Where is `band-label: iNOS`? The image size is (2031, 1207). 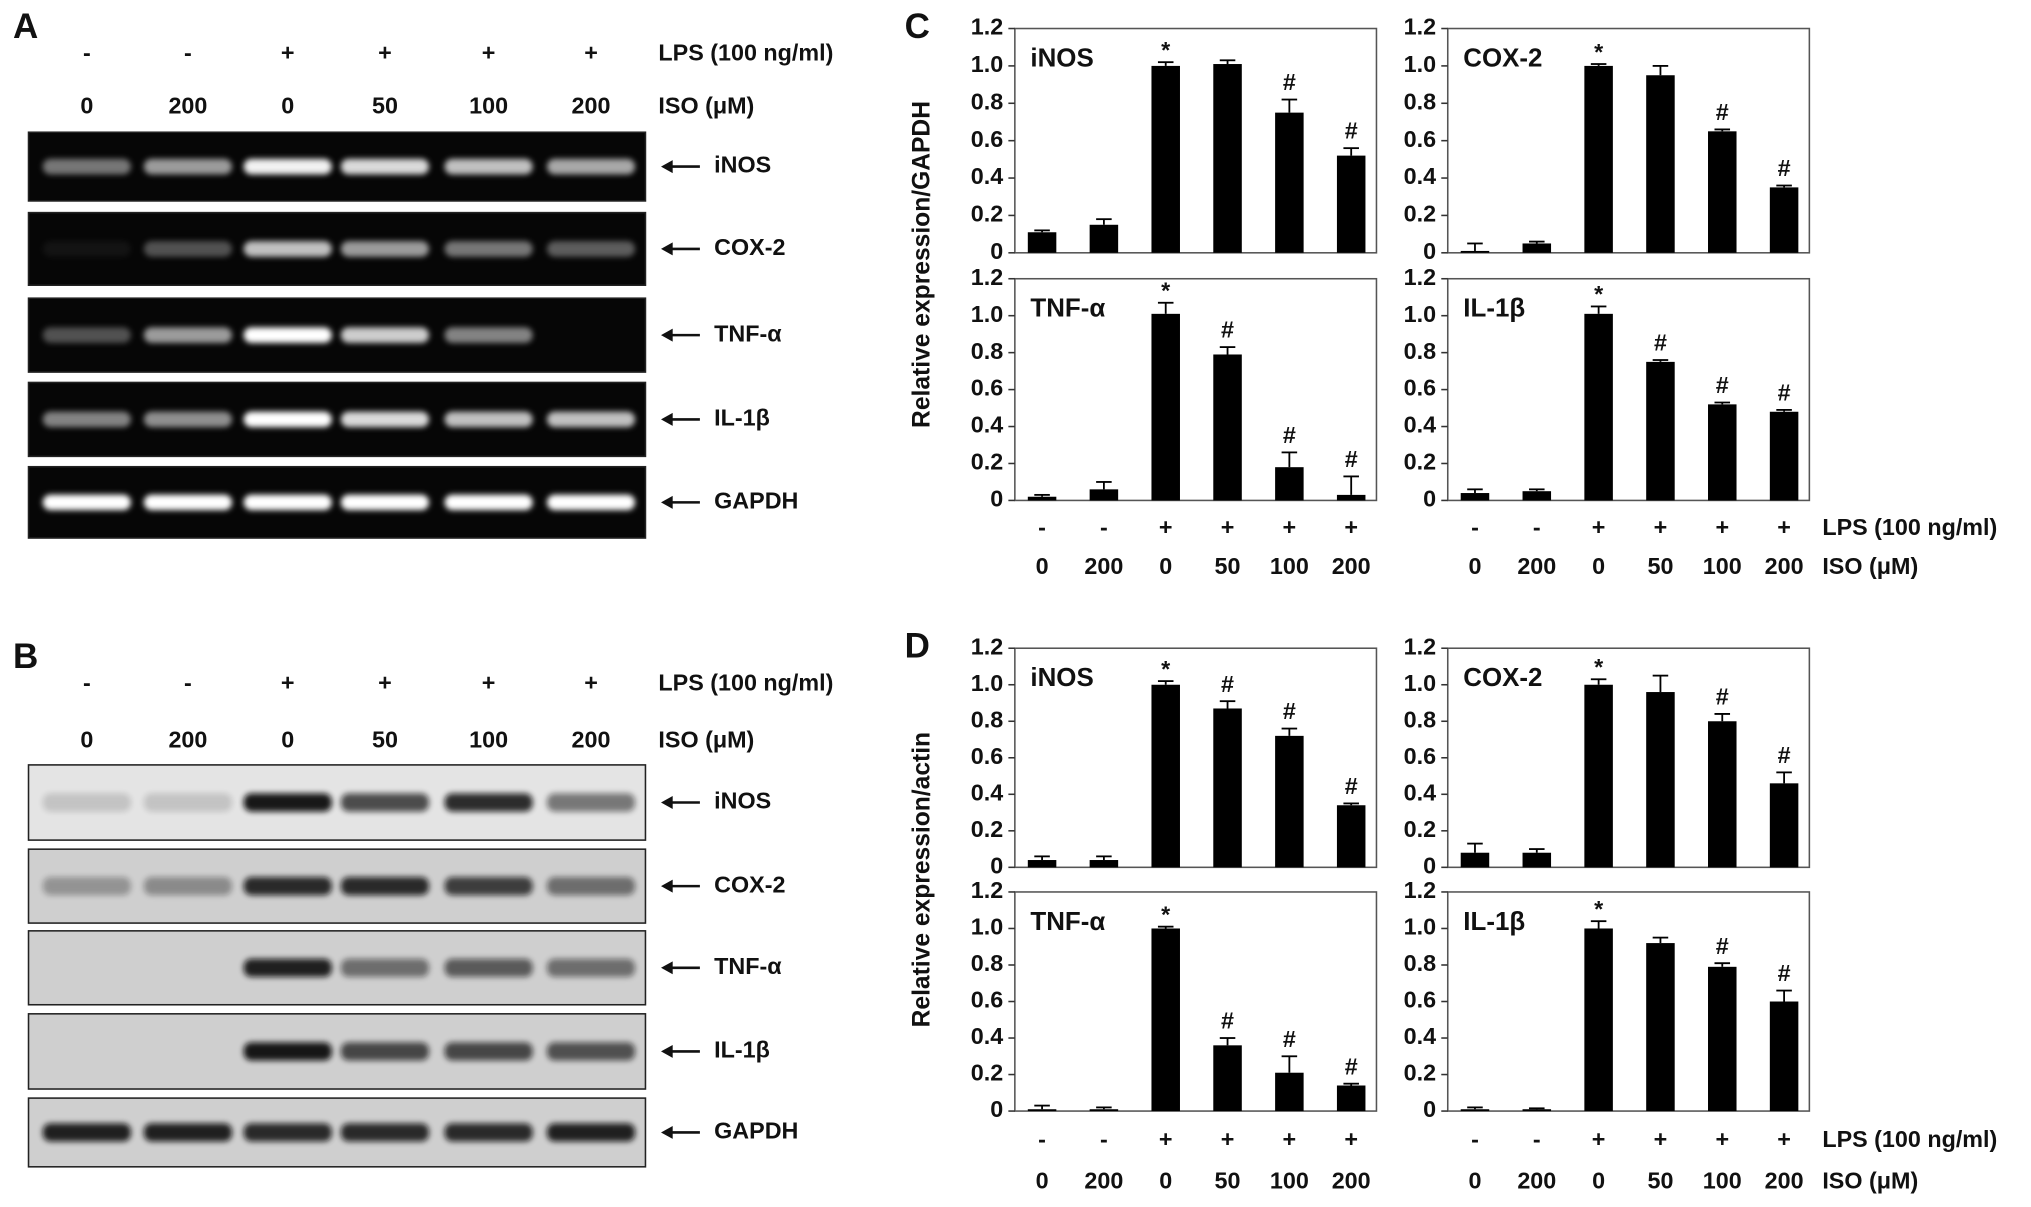 band-label: iNOS is located at coordinates (742, 801).